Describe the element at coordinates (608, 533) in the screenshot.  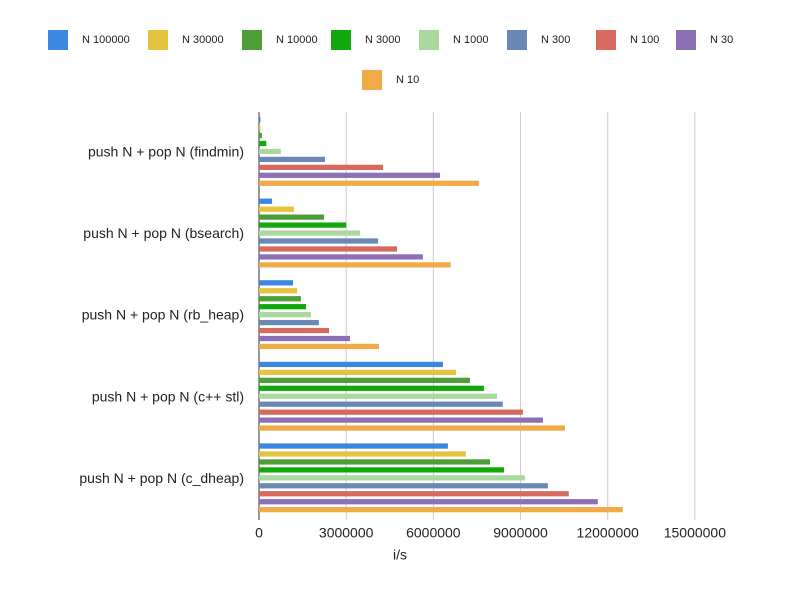
I see `x-tick-label: 12000000` at that location.